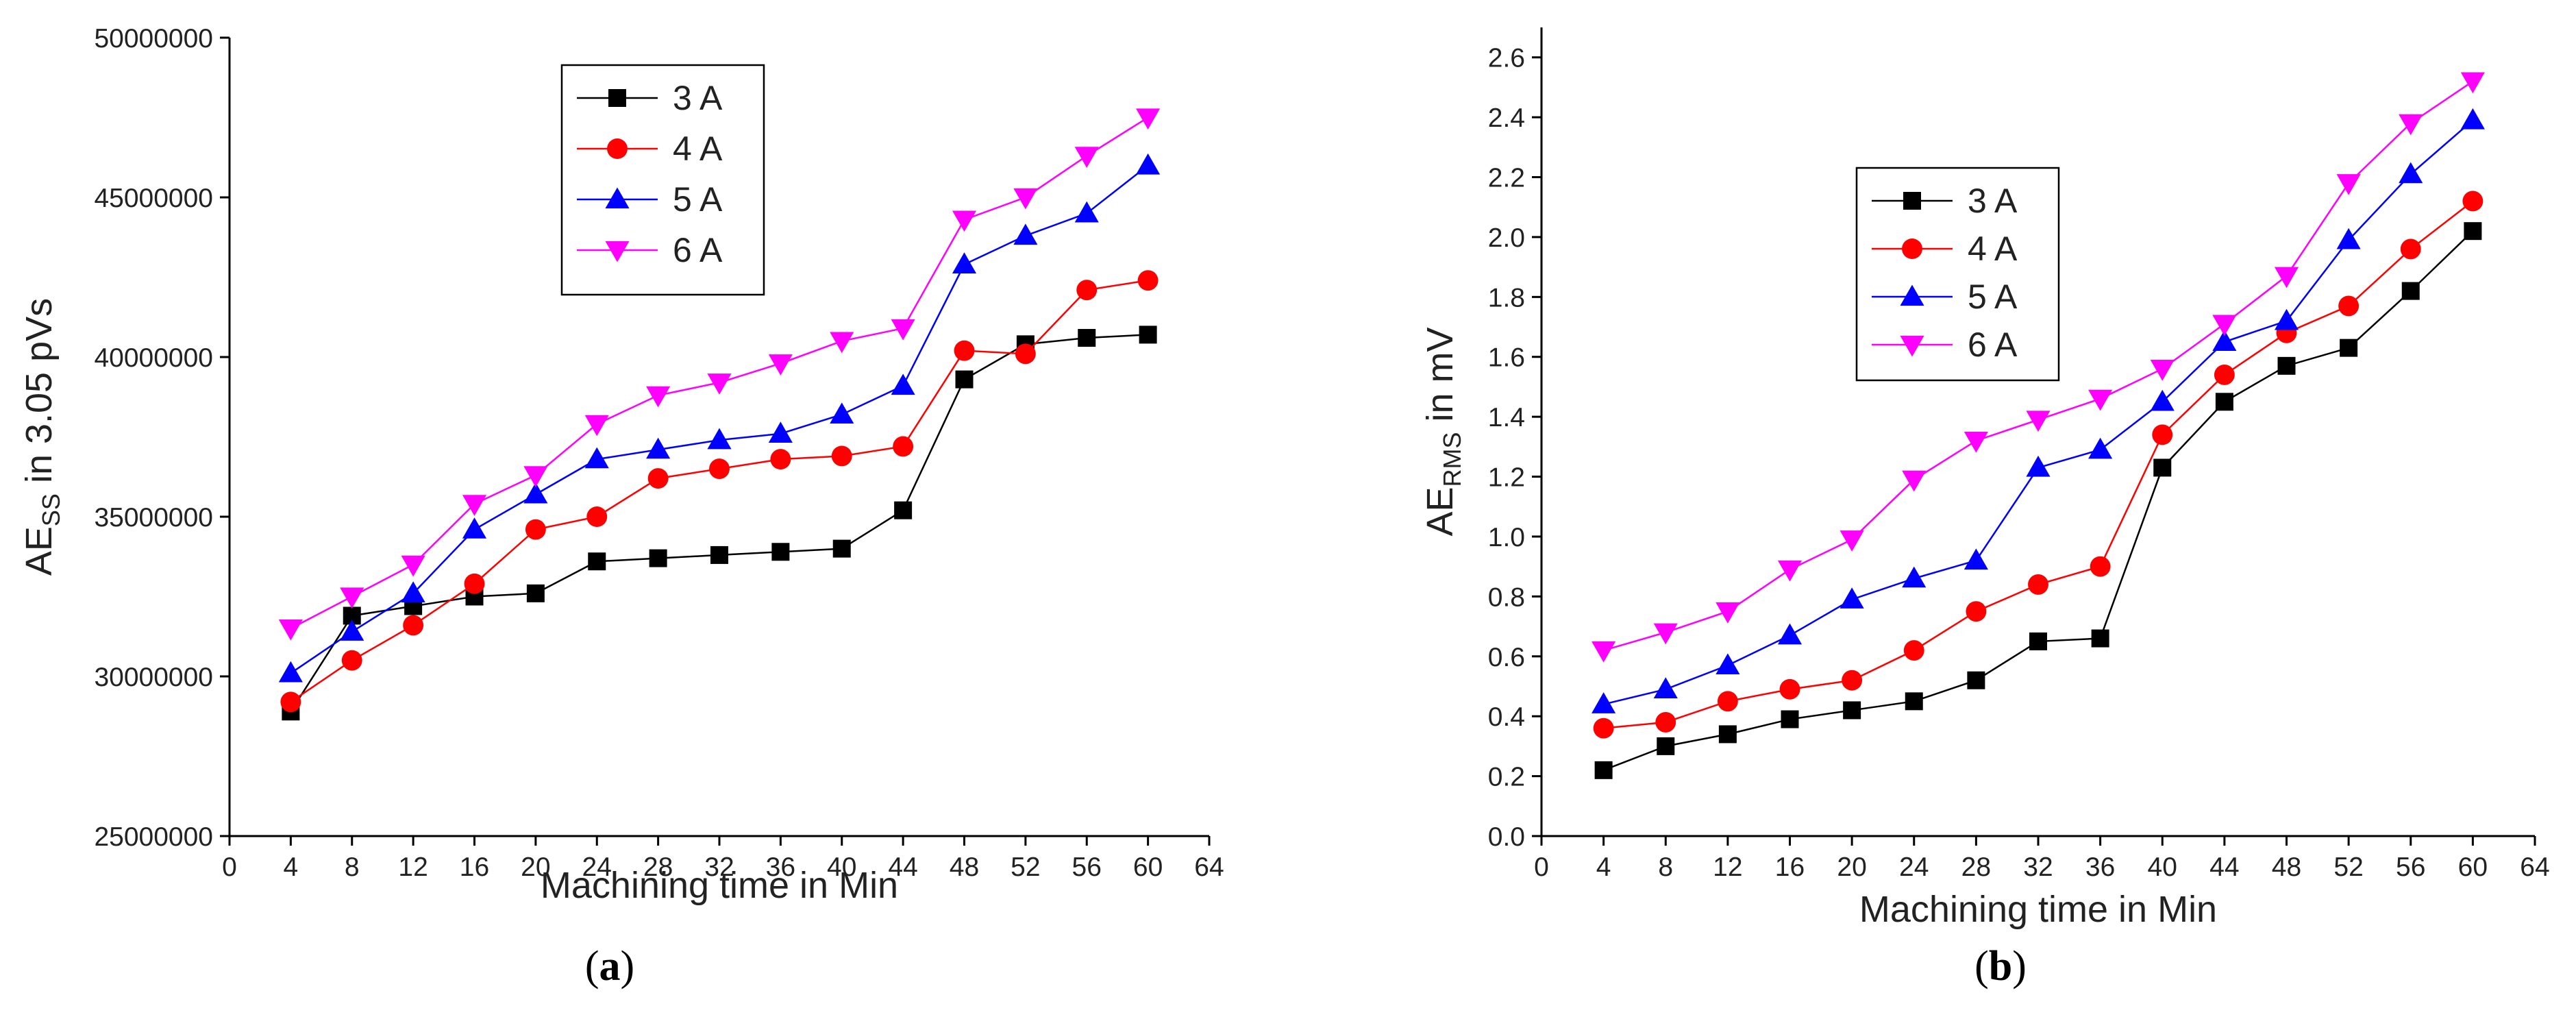  I want to click on x-tick-label: 36, so click(780, 867).